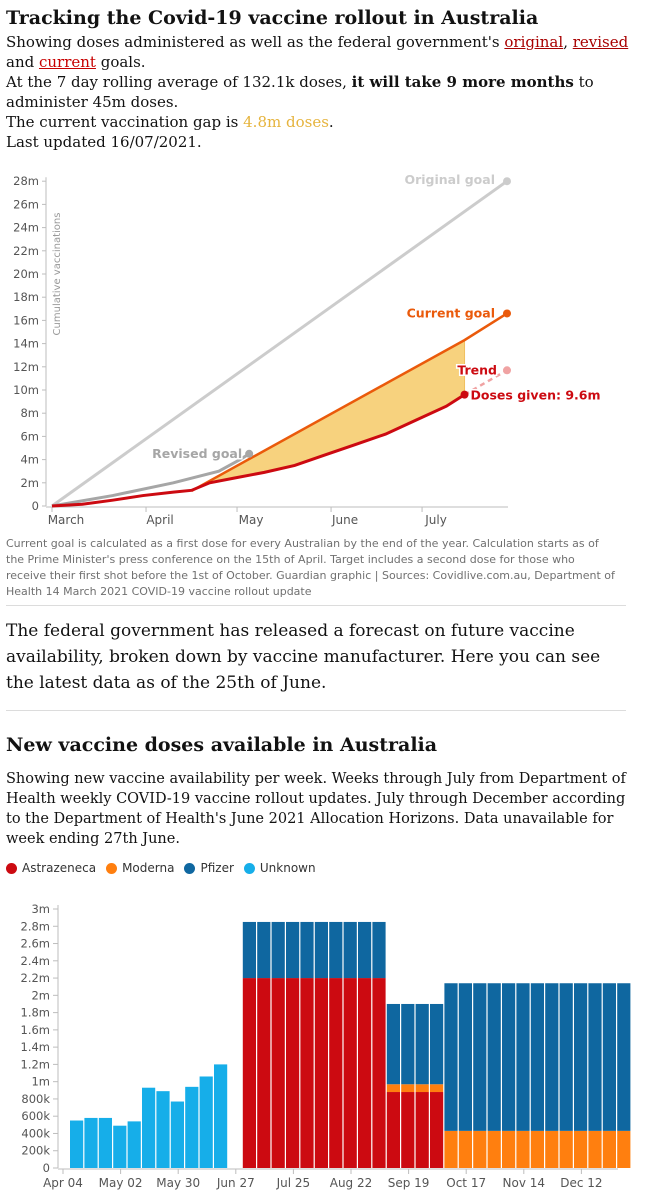 The image size is (650, 1197). I want to click on x-tick-label: Sep 19, so click(409, 1183).